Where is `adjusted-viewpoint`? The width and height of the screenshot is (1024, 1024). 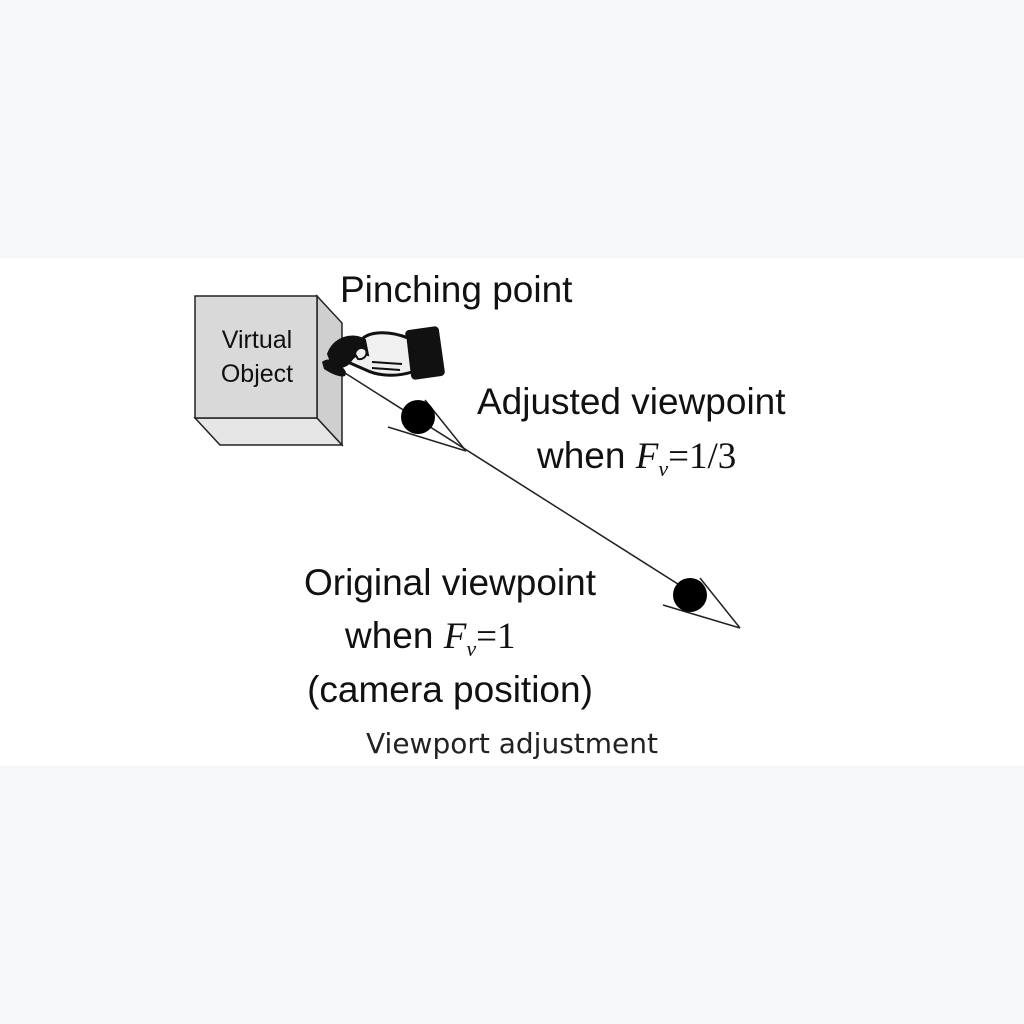 adjusted-viewpoint is located at coordinates (427, 425).